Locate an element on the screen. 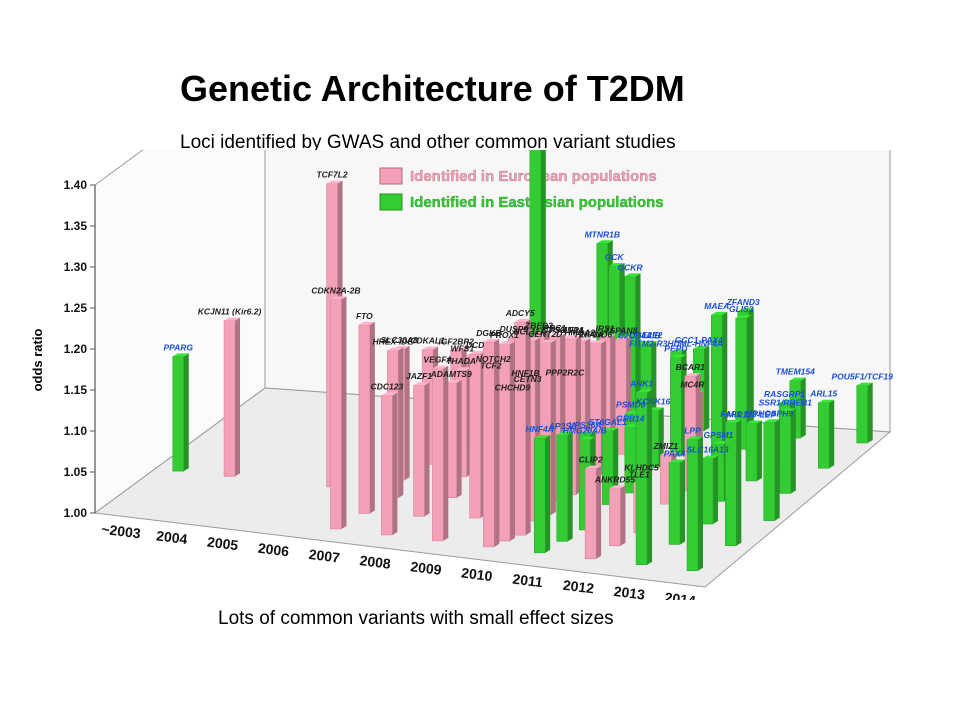 This screenshot has height=720, width=960. bar-clip2 is located at coordinates (593, 512).